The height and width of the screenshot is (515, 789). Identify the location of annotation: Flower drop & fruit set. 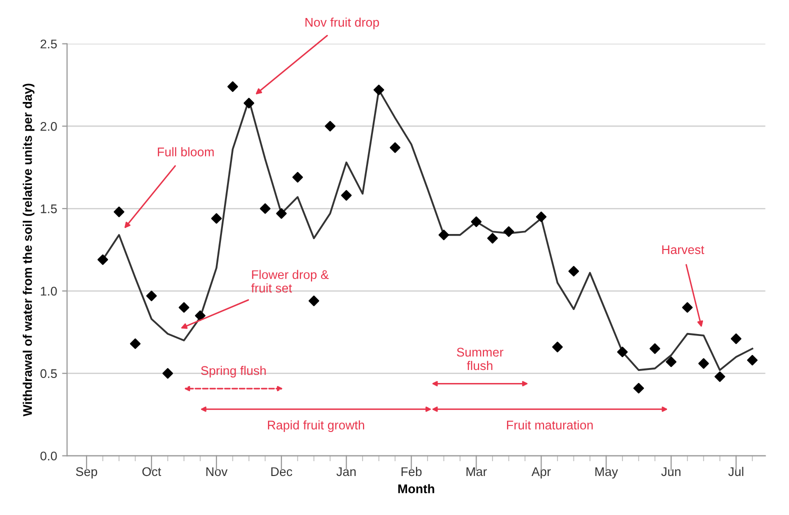
(290, 281).